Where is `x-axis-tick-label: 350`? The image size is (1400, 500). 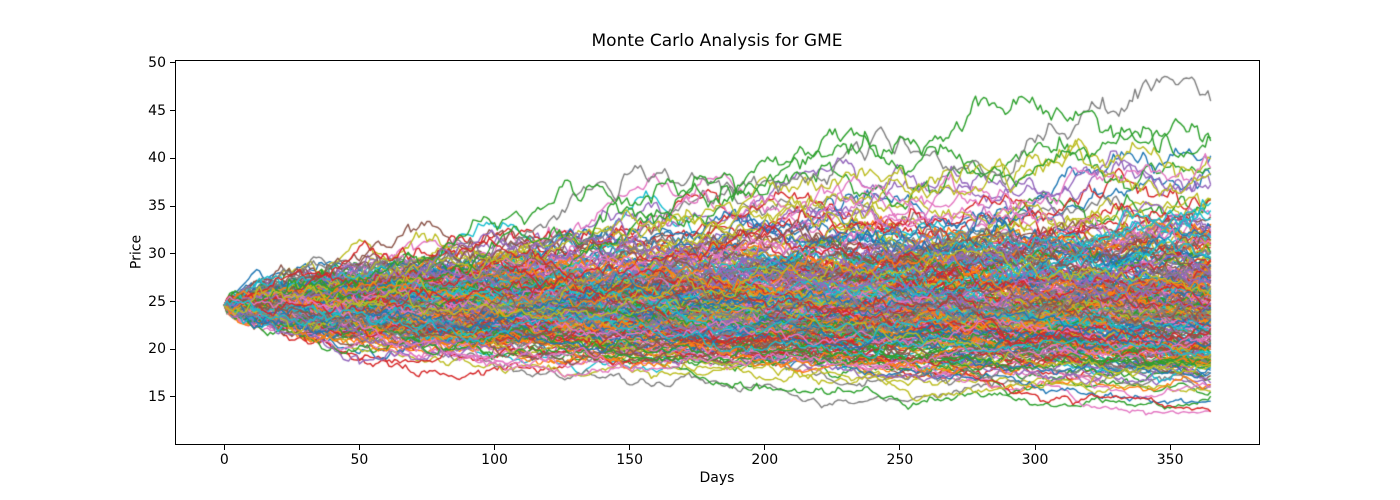 x-axis-tick-label: 350 is located at coordinates (1170, 460).